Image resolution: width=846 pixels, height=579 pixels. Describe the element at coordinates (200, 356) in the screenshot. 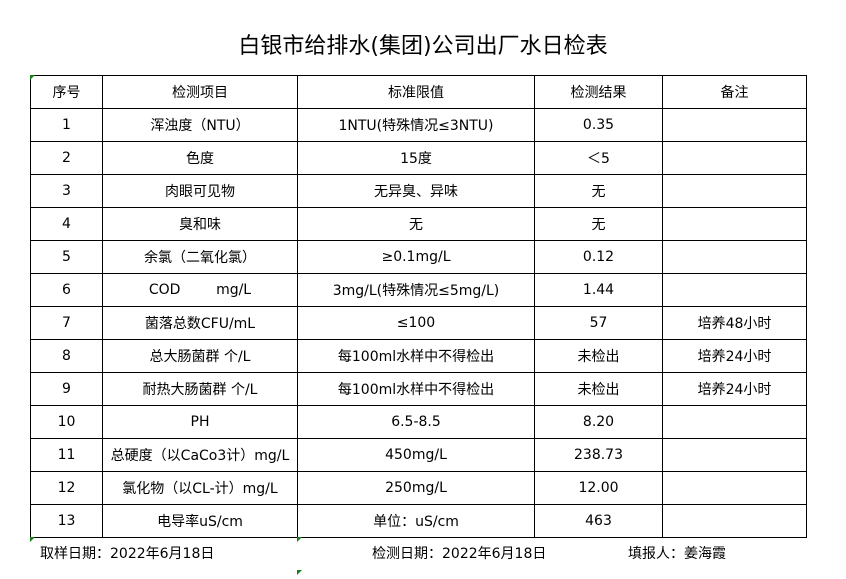

I see `table-cell: 总大肠菌群 个/L` at that location.